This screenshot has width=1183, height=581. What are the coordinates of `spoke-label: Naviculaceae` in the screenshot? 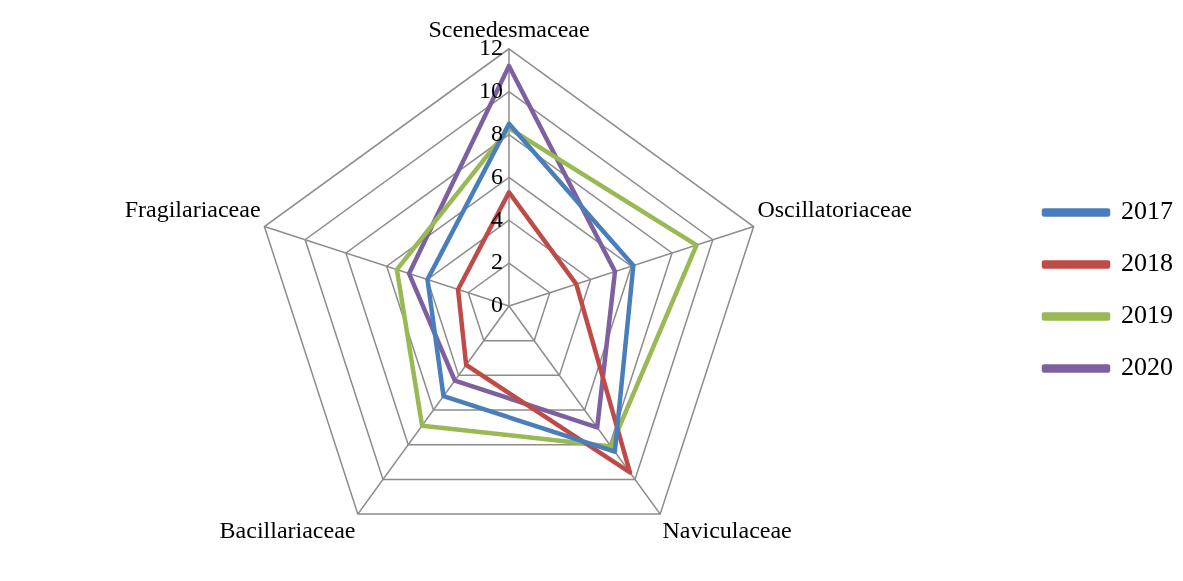 It's located at (727, 530).